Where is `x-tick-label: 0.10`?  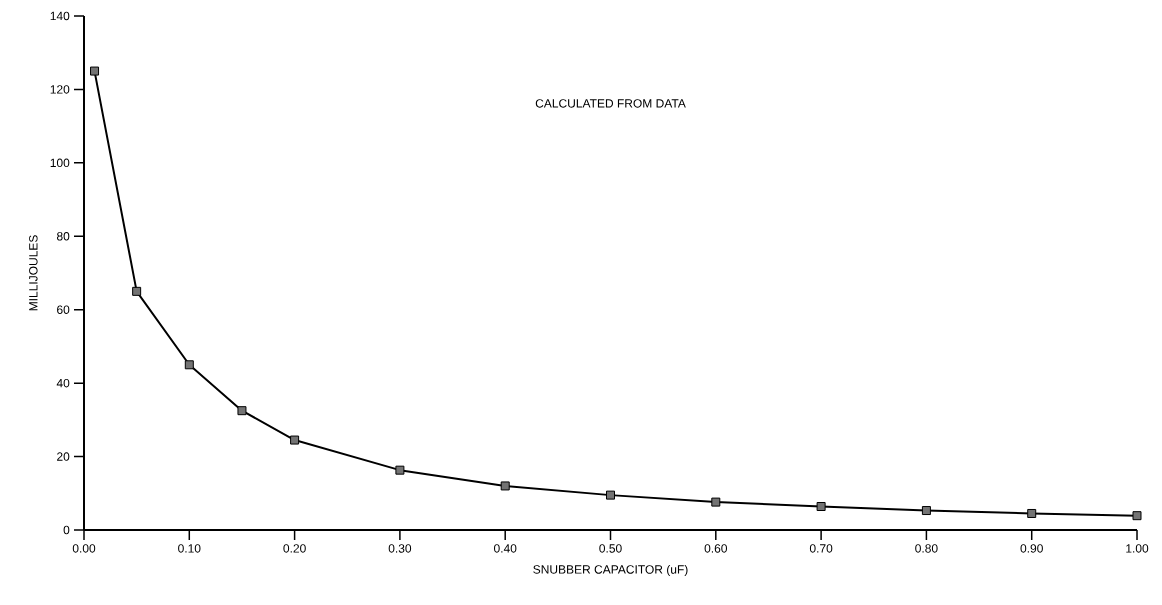 x-tick-label: 0.10 is located at coordinates (189, 548).